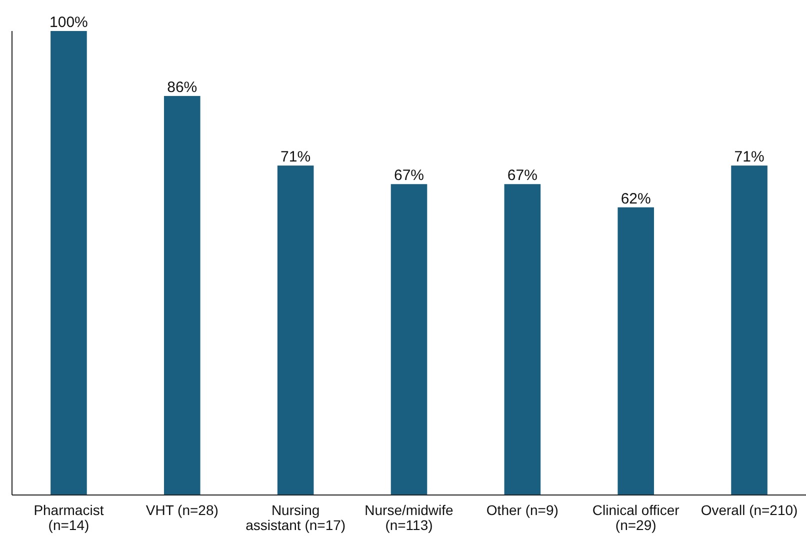 This screenshot has width=806, height=550. What do you see at coordinates (182, 87) in the screenshot?
I see `data-label: 86%` at bounding box center [182, 87].